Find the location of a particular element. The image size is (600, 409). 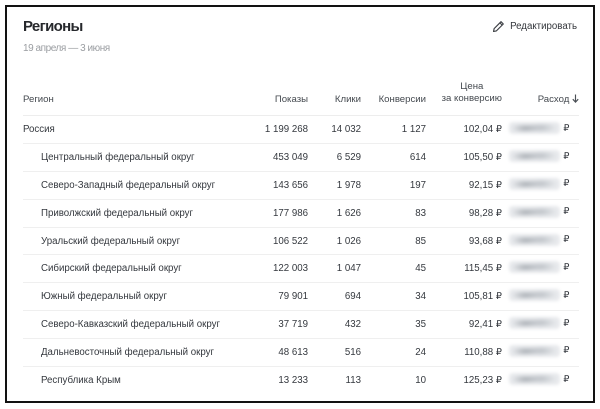

conversions-cell: 83 is located at coordinates (393, 213).